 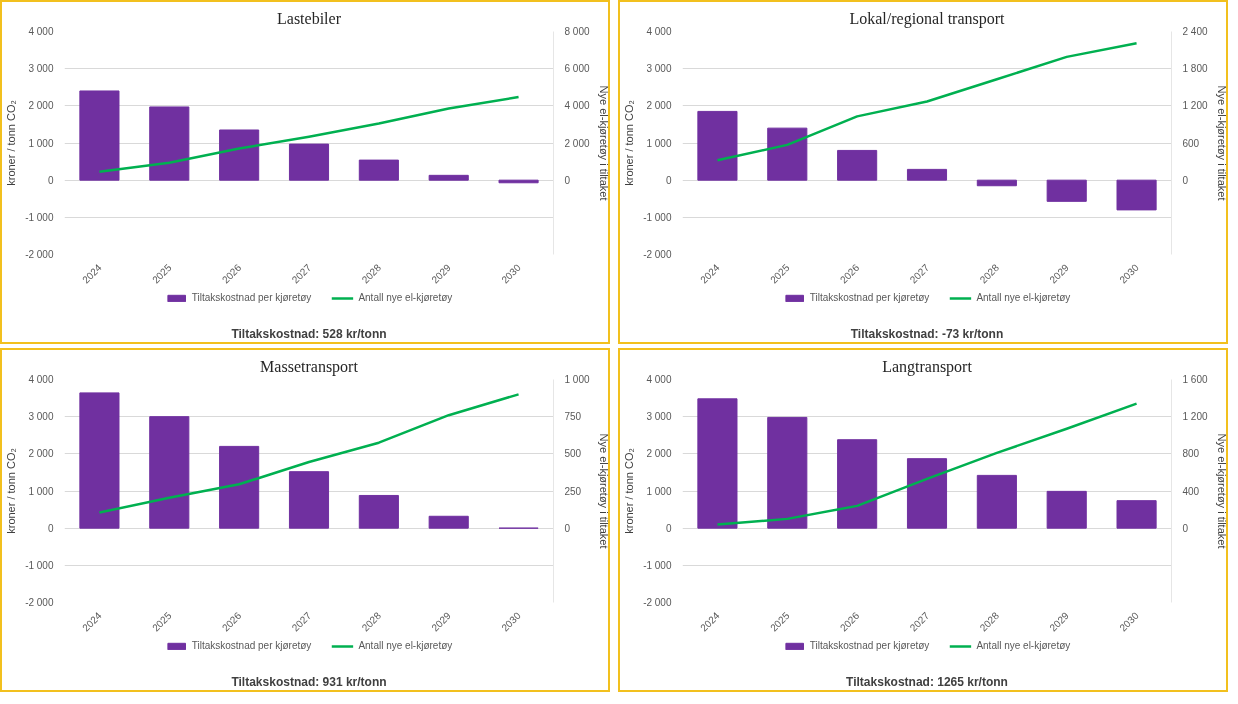 I want to click on chart-title: Langtransport, so click(x=927, y=366).